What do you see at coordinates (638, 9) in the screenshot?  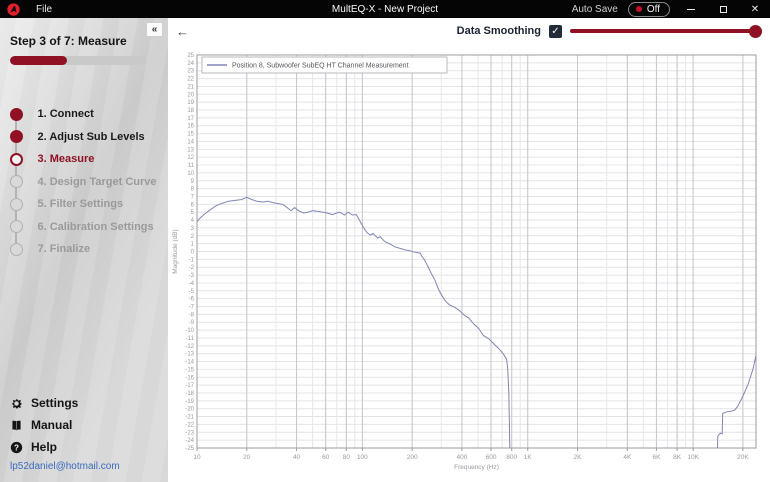 I see `autosave-status-dot` at bounding box center [638, 9].